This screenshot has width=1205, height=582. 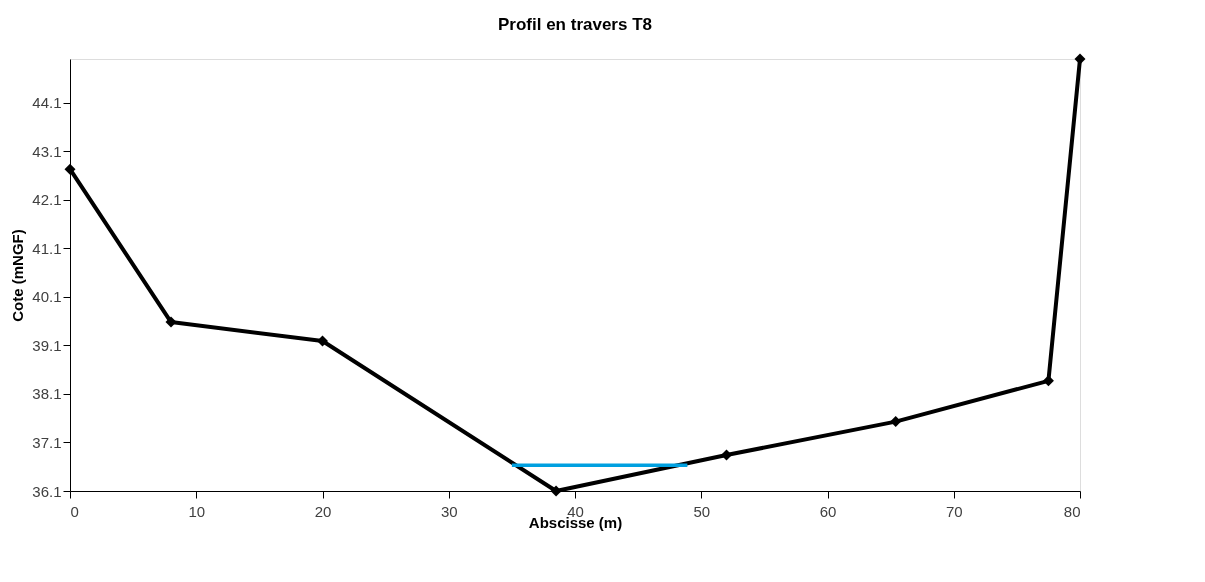 What do you see at coordinates (47, 491) in the screenshot?
I see `y-tick-label: 36.1` at bounding box center [47, 491].